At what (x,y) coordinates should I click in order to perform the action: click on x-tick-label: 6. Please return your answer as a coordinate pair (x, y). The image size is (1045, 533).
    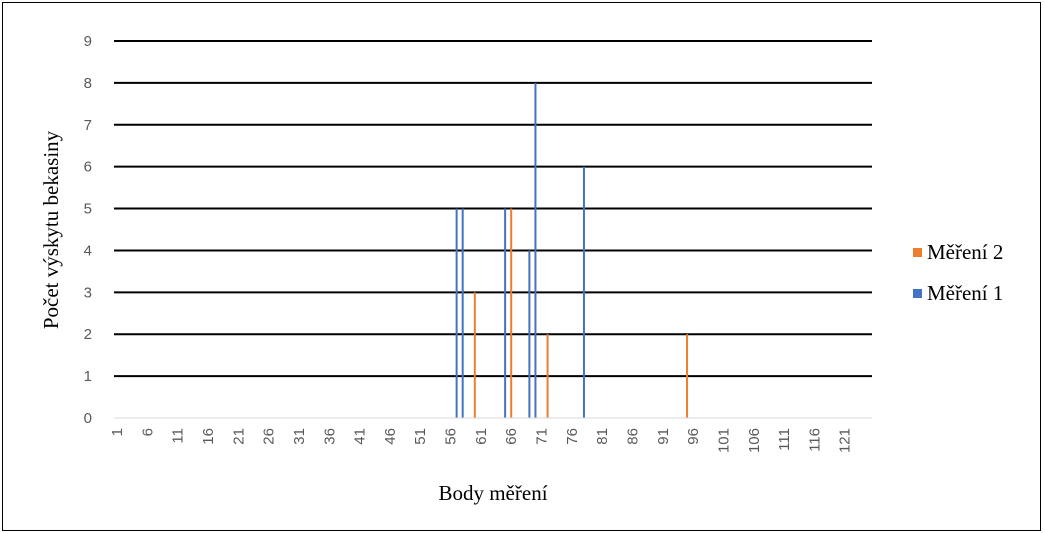
    Looking at the image, I should click on (147, 432).